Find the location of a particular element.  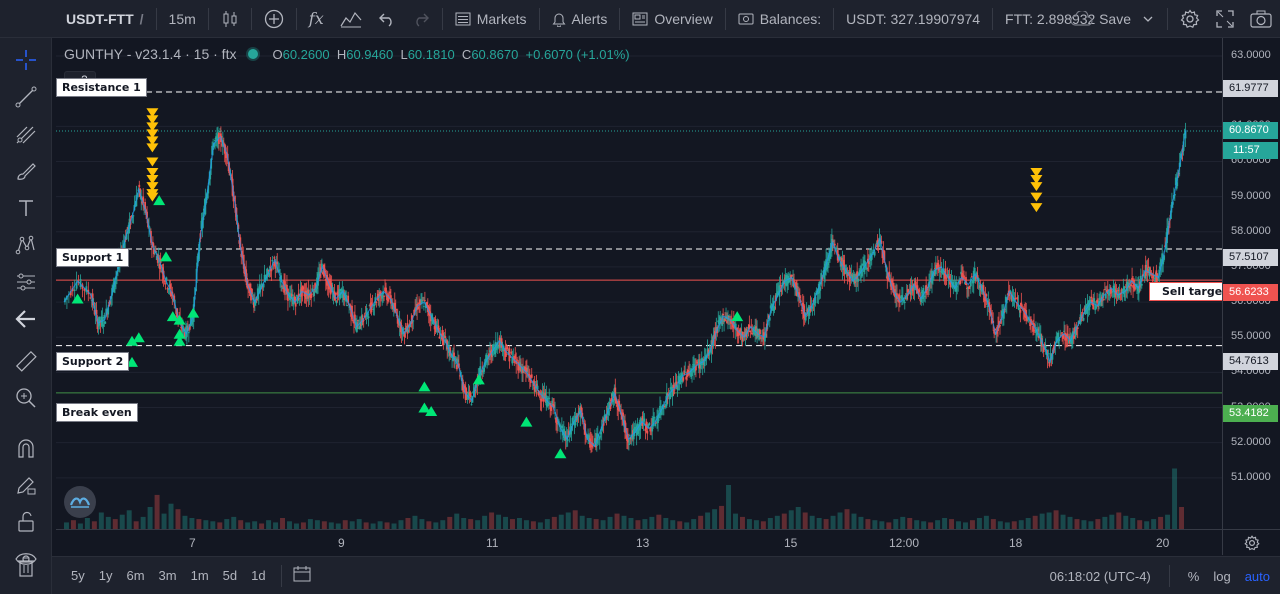

sell-target-label: Sell target is located at coordinates (1185, 291).